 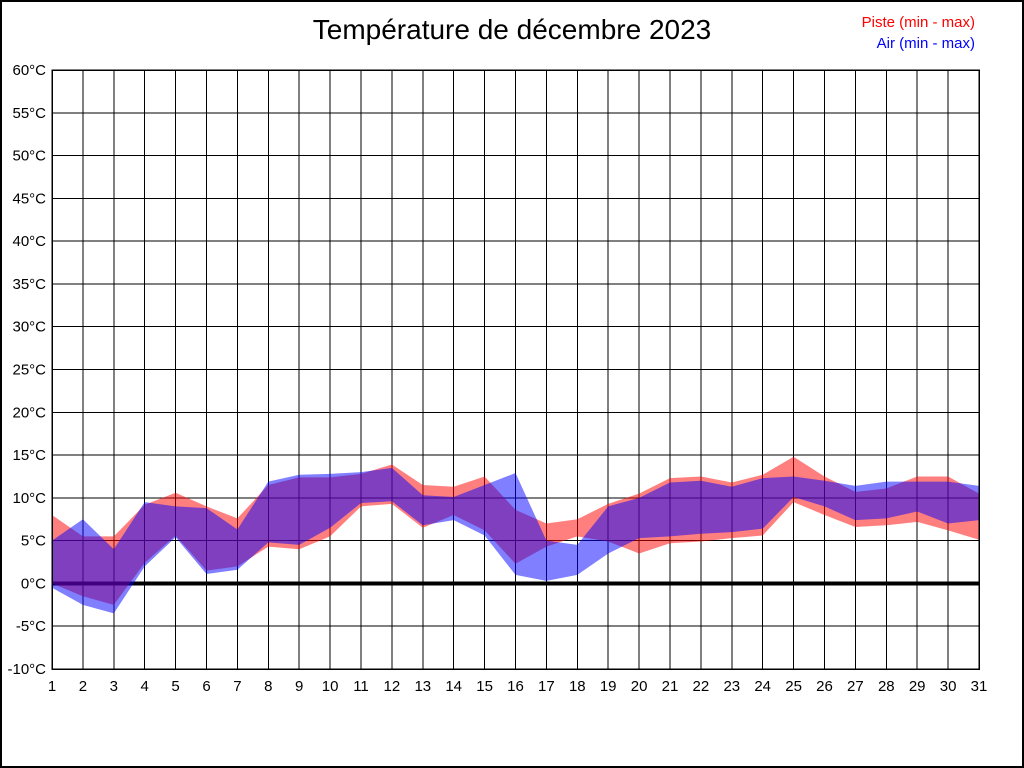 What do you see at coordinates (29, 455) in the screenshot?
I see `y-tick-label: 15°C` at bounding box center [29, 455].